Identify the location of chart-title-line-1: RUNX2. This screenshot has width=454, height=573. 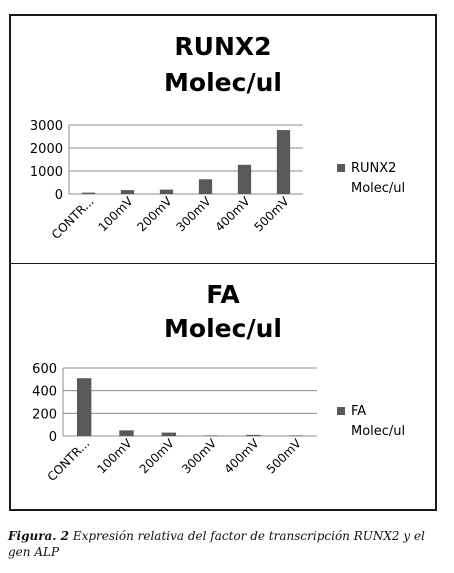
(223, 46).